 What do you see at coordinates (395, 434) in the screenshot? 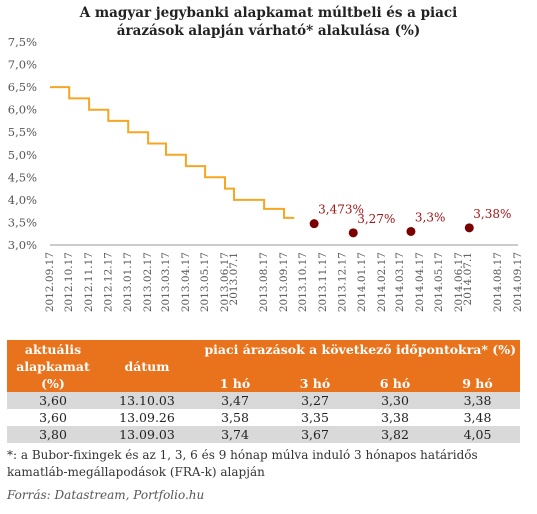
I see `cell-h6: 3,82` at bounding box center [395, 434].